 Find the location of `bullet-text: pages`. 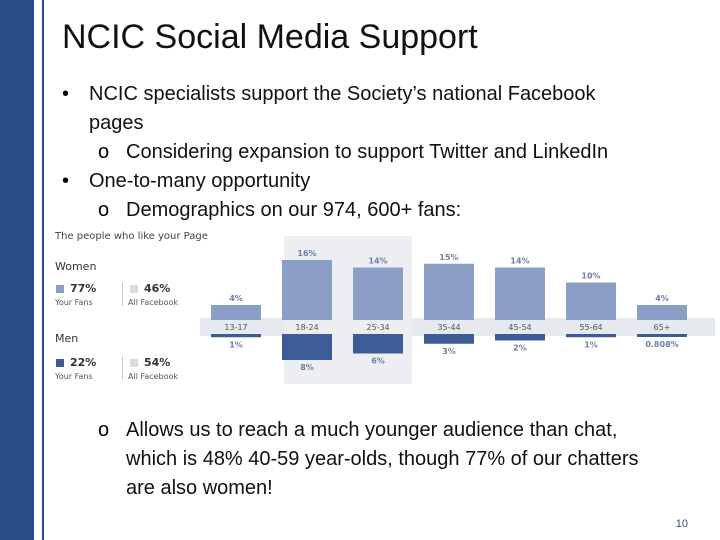

bullet-text: pages is located at coordinates (116, 123).